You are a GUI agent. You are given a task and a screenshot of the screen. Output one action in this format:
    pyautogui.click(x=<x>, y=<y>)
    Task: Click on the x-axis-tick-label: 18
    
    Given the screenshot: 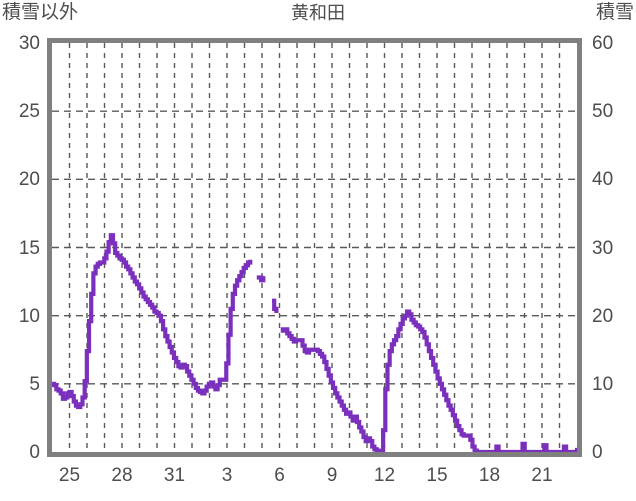 What is the action you would take?
    pyautogui.click(x=489, y=475)
    